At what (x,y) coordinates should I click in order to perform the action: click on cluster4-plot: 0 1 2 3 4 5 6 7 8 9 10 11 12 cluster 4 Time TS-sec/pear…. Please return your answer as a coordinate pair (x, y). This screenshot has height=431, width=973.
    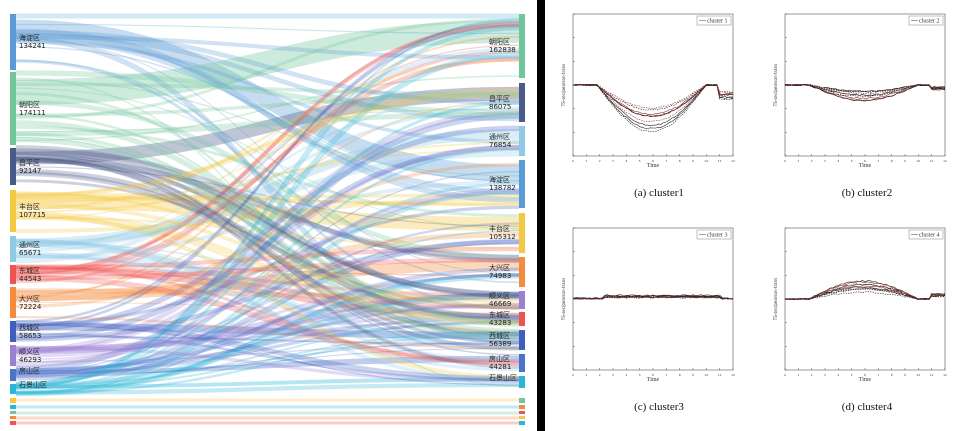
    Looking at the image, I should click on (861, 302).